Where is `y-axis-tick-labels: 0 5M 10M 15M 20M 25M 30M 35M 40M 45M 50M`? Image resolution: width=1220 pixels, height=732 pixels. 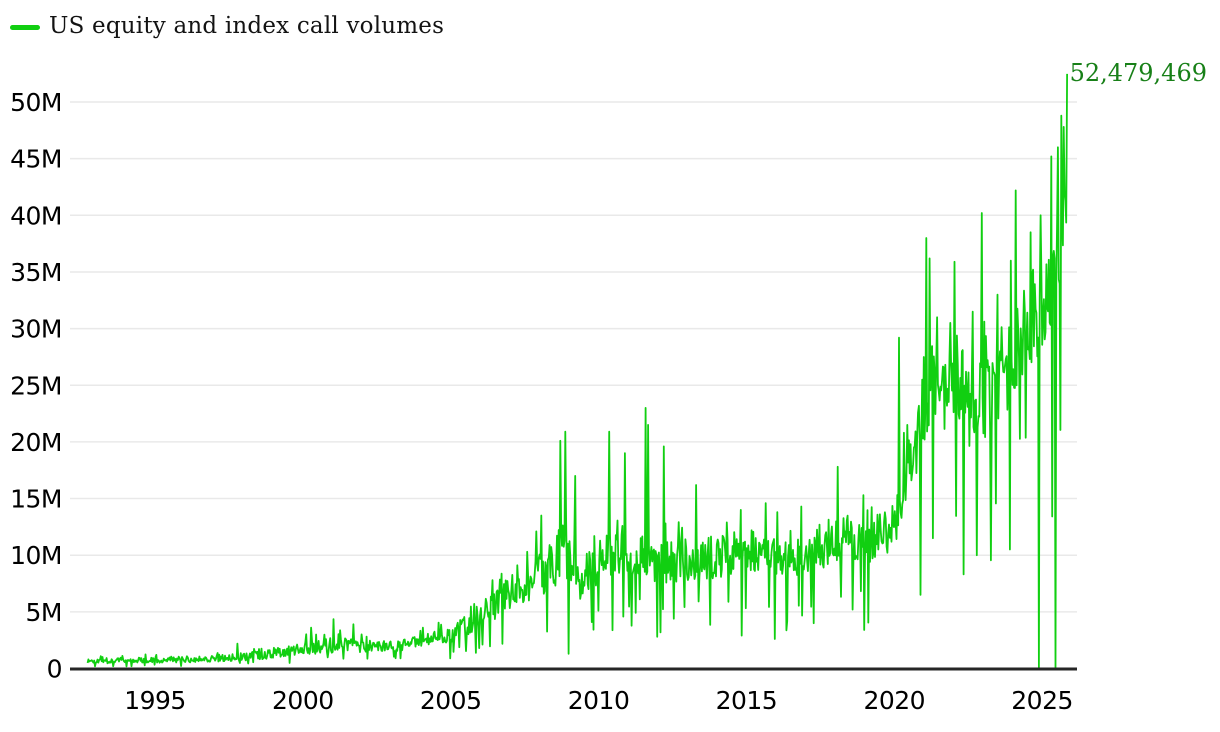
y-axis-tick-labels: 0 5M 10M 15M 20M 25M 30M 35M 40M 45M 50M is located at coordinates (36, 386).